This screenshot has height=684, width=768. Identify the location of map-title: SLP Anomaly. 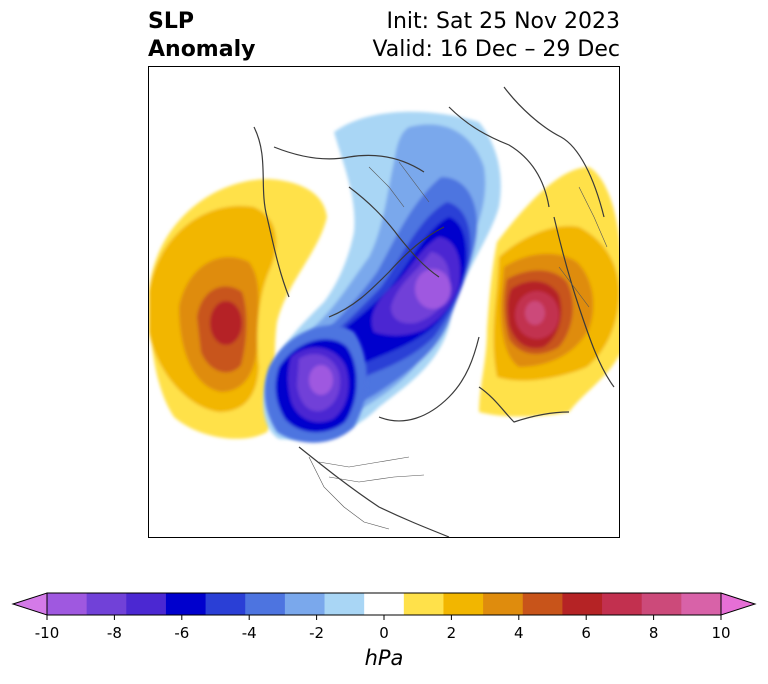
(201, 36).